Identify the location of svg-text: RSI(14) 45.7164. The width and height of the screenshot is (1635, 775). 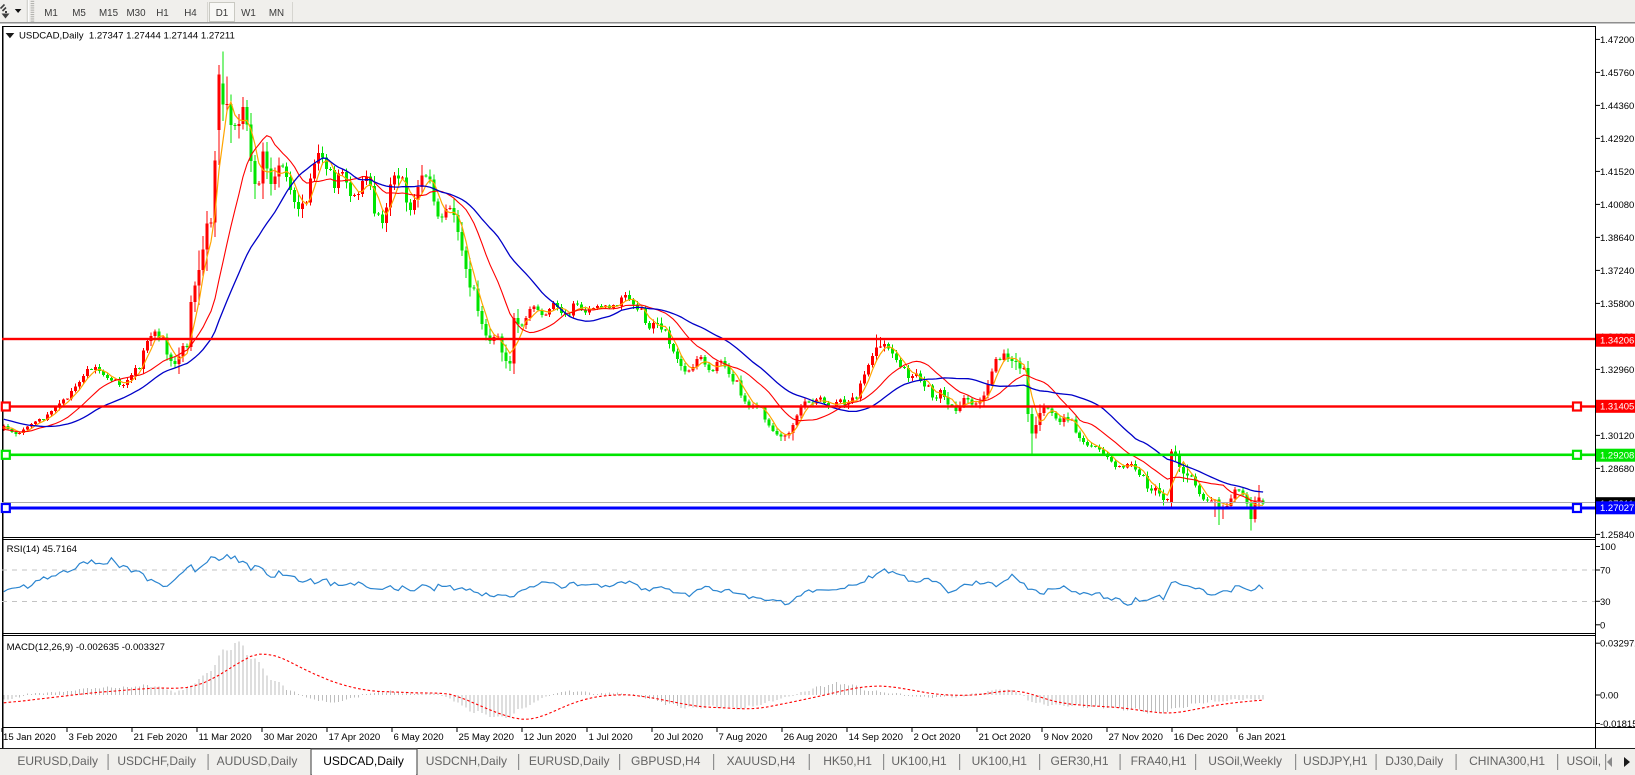
(42, 549).